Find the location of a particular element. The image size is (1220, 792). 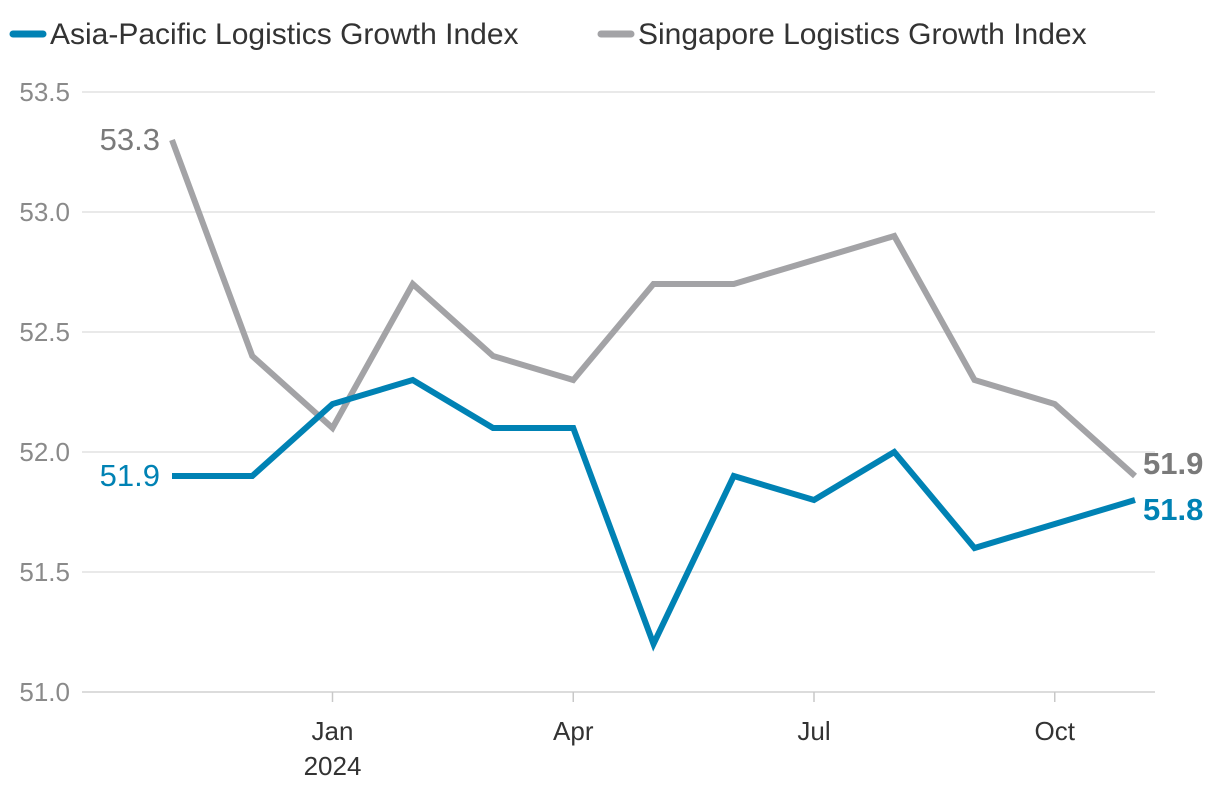

x-tick-label: Apr is located at coordinates (573, 731).